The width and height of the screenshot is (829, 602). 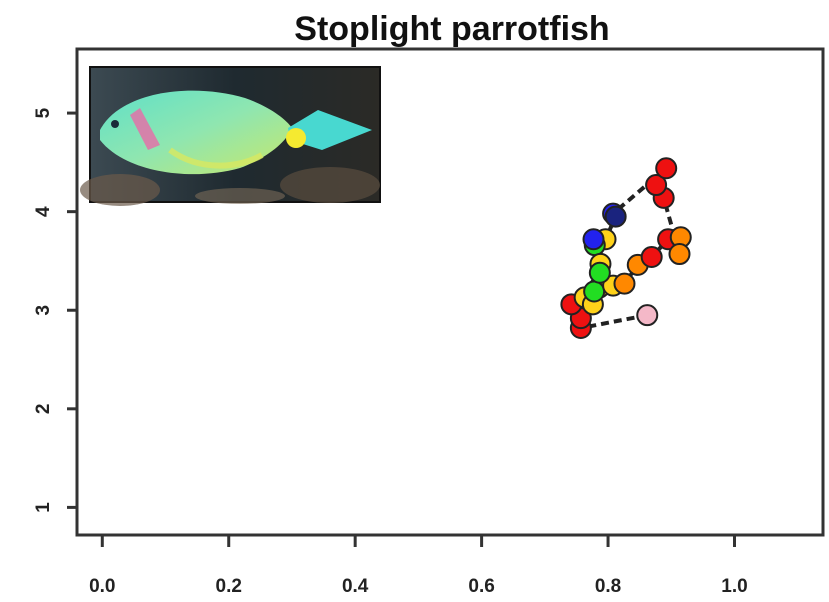 I want to click on y-tick-label: 3, so click(x=43, y=310).